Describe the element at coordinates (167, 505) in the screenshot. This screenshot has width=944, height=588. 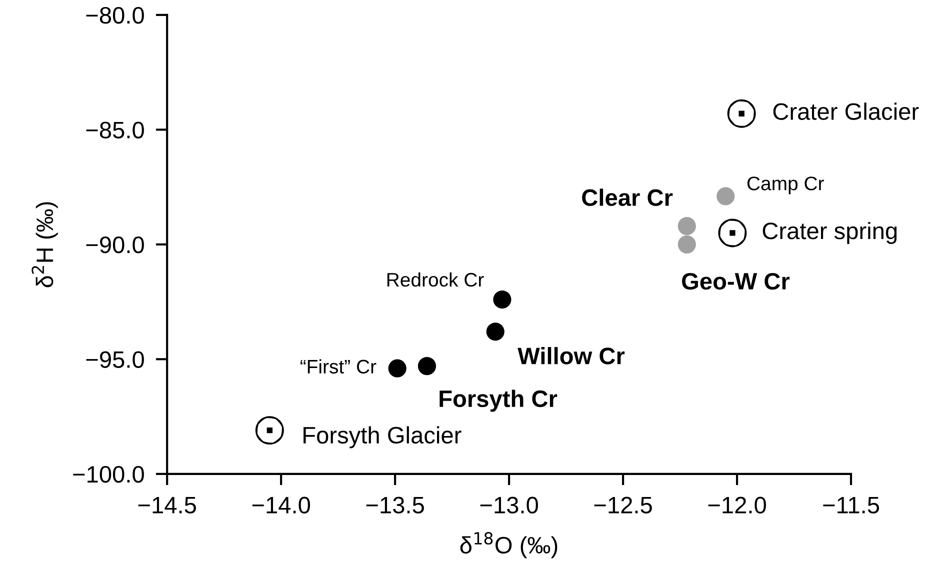
I see `x-tick-label: −14.5` at that location.